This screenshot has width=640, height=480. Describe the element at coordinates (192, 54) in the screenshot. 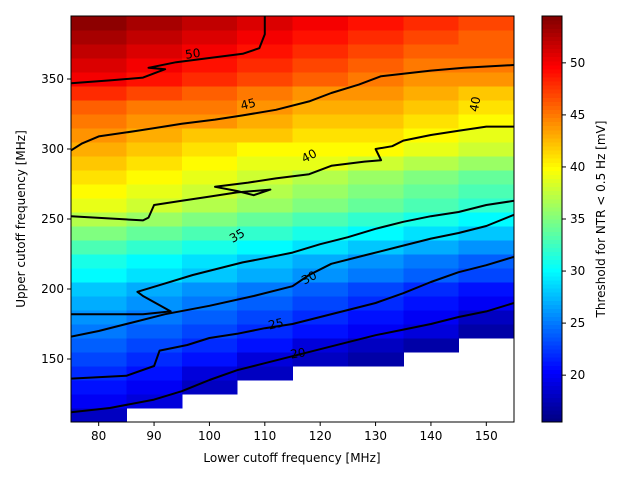

I see `contour-label: 50` at that location.